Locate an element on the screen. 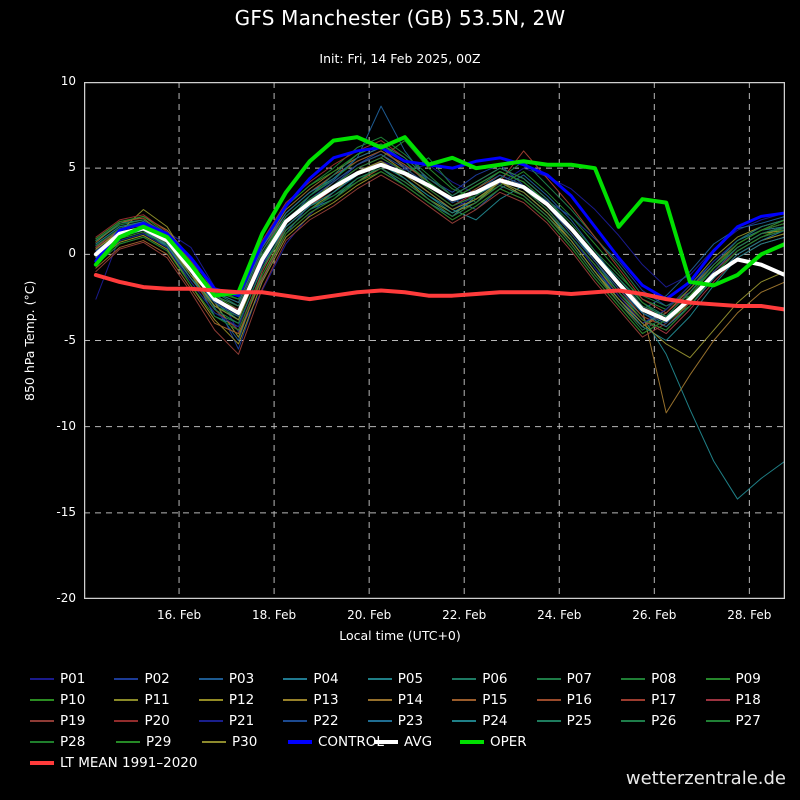  legend-item: P25 is located at coordinates (577, 720).